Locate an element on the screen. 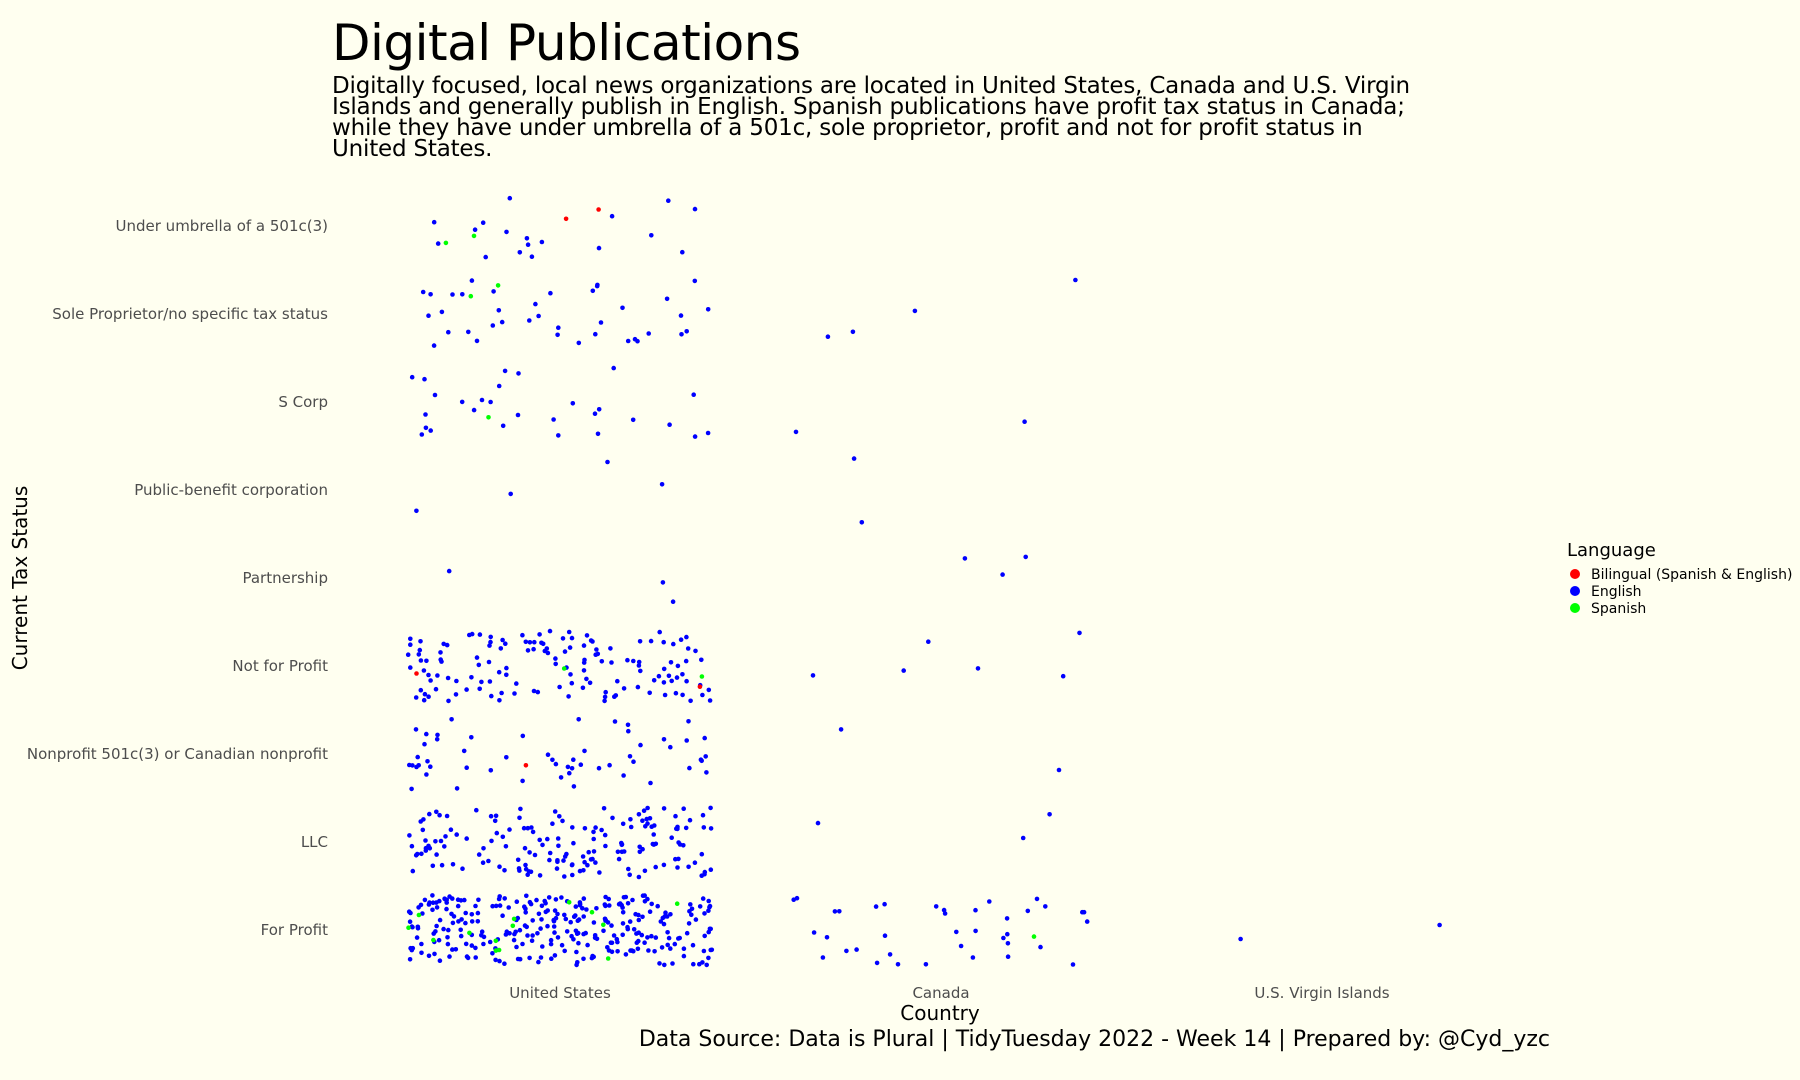  y-tick-label-llc: LLC is located at coordinates (314, 842).